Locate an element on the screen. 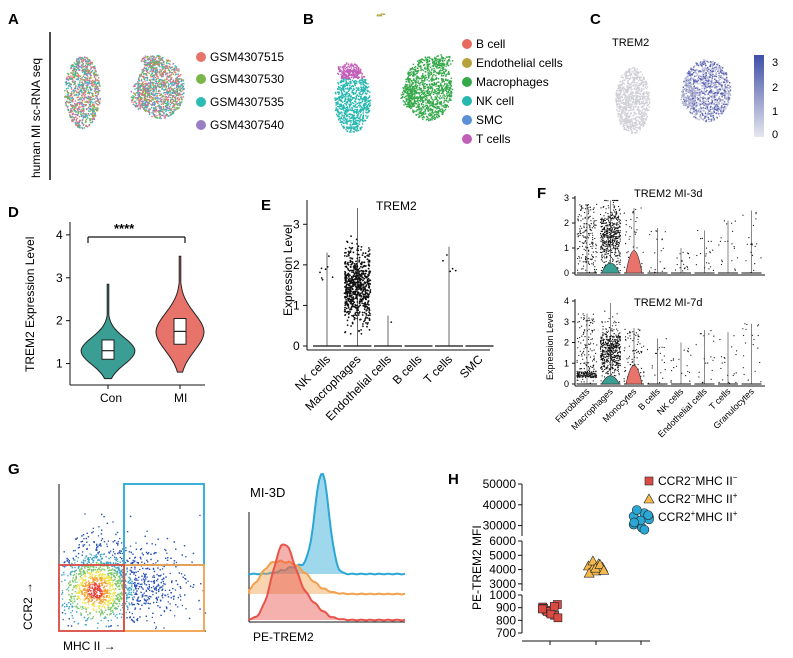 The height and width of the screenshot is (658, 793). legend-dot-endothelial is located at coordinates (467, 63).